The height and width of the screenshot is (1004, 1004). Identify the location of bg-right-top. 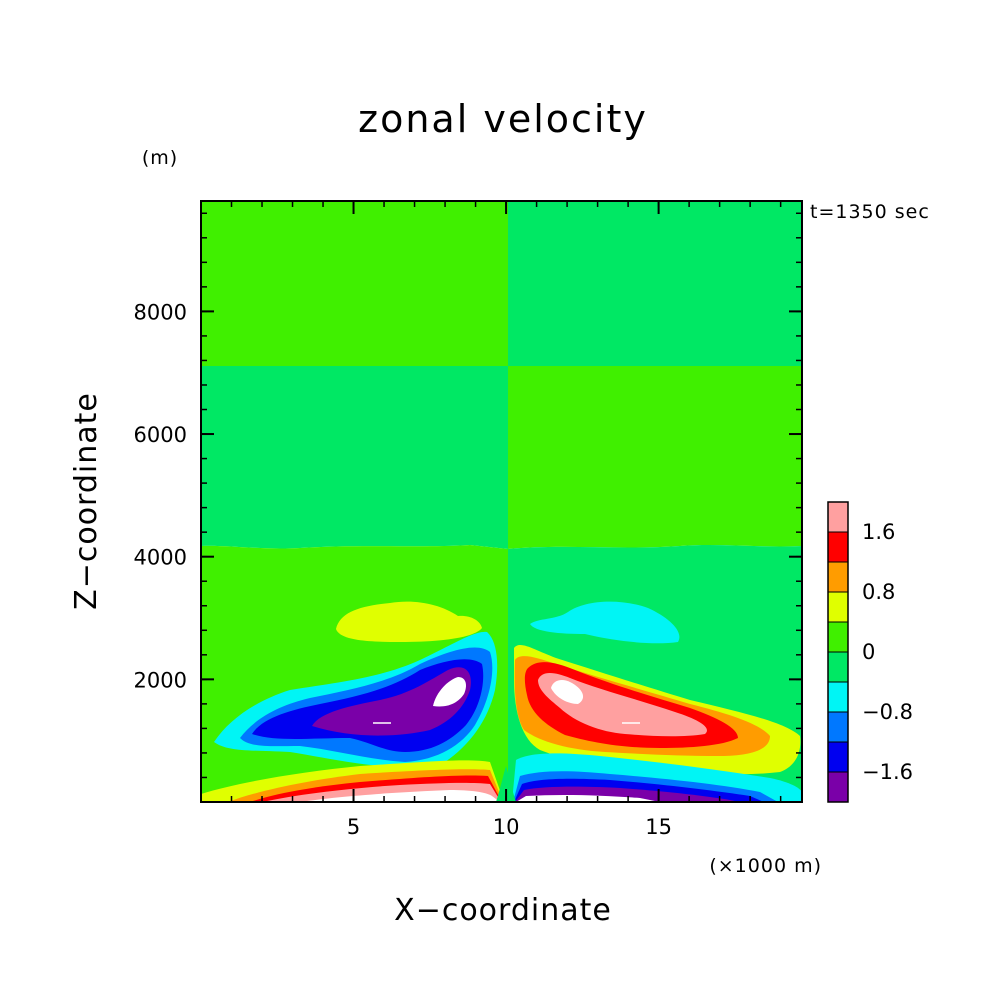
(655, 284).